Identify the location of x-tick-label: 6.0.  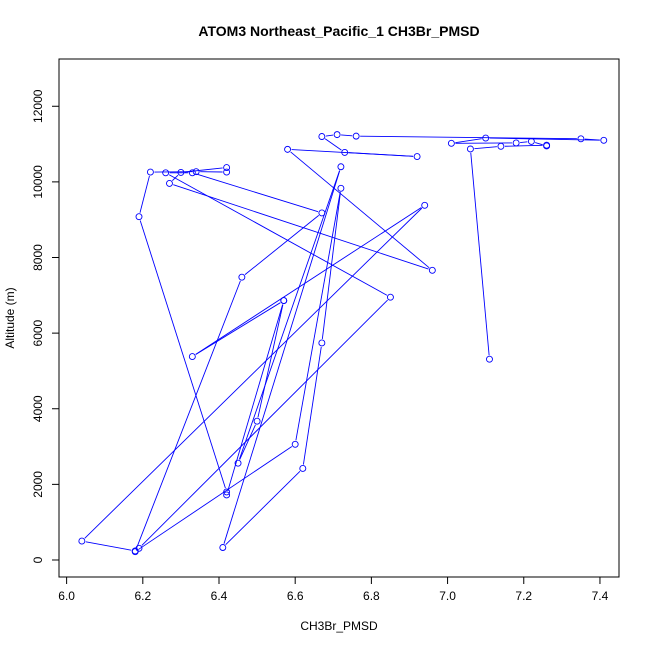
(66, 596).